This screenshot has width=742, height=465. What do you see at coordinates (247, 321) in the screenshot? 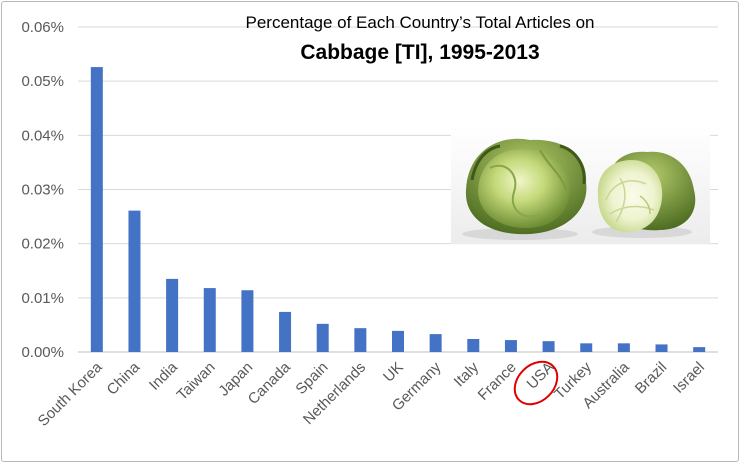
I see `bar-japan` at bounding box center [247, 321].